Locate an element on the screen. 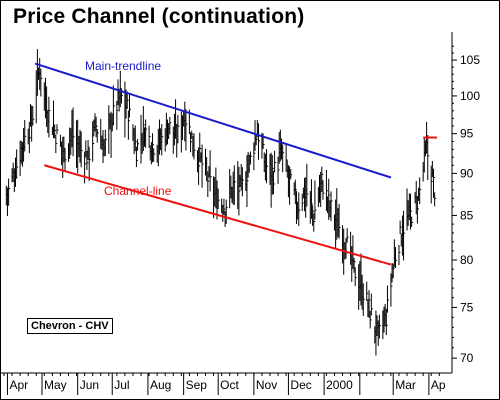 Image resolution: width=500 pixels, height=400 pixels. x-tick-label: Aug is located at coordinates (160, 385).